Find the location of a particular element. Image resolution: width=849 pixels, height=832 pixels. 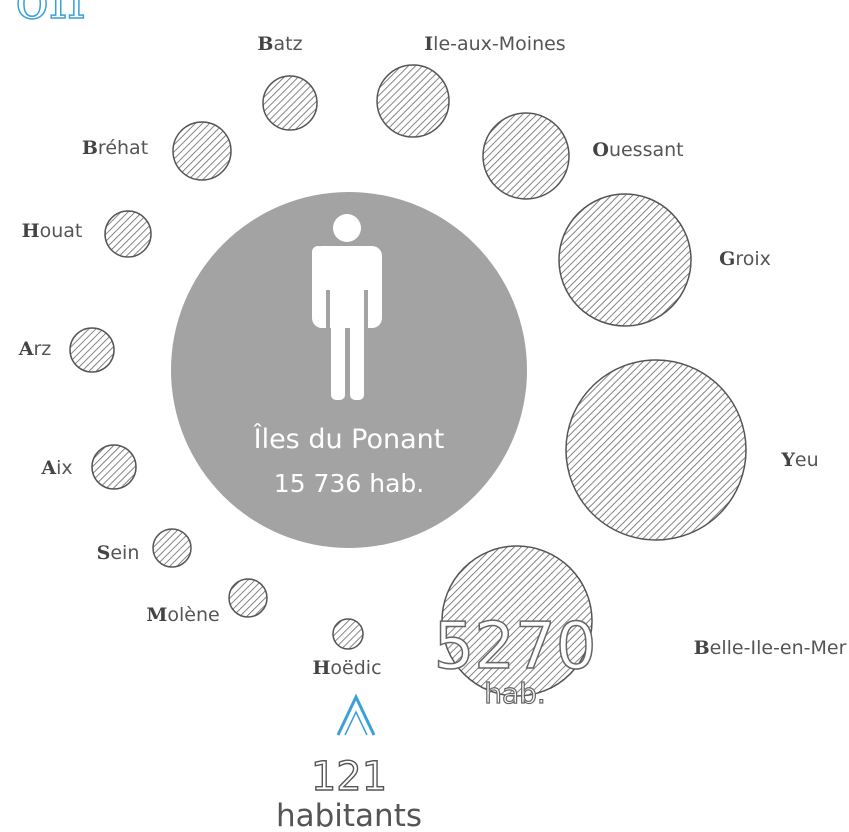

center-name: Îles du Ponant is located at coordinates (349, 439).